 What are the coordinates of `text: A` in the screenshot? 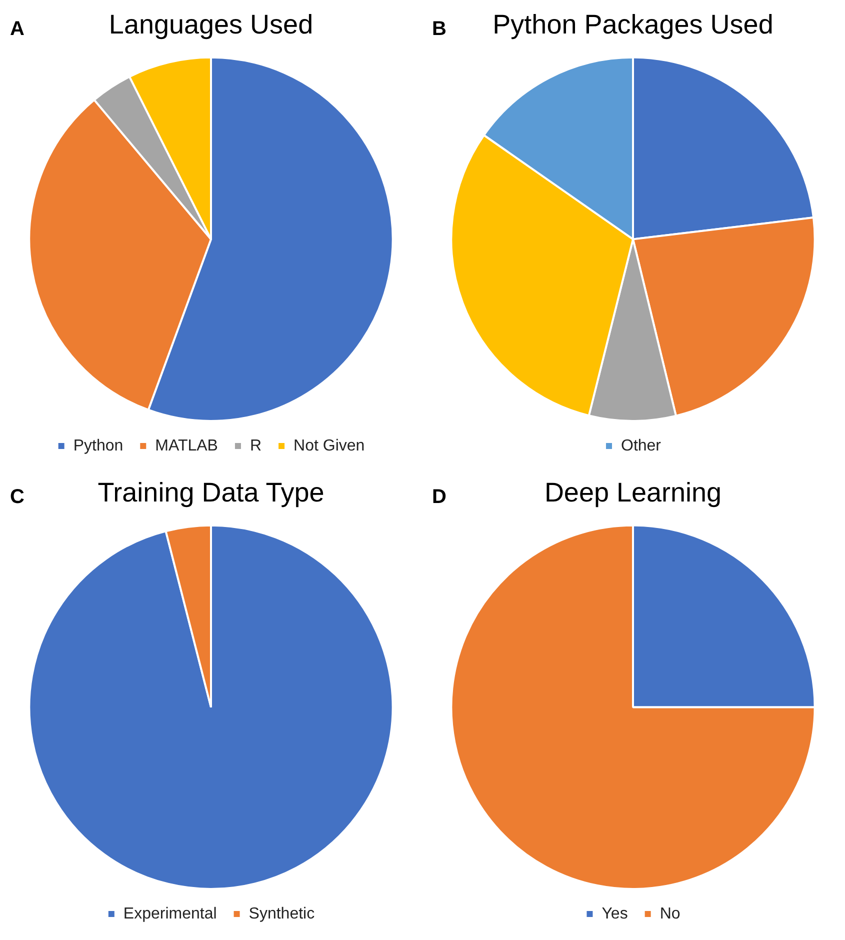 It's located at (17, 29).